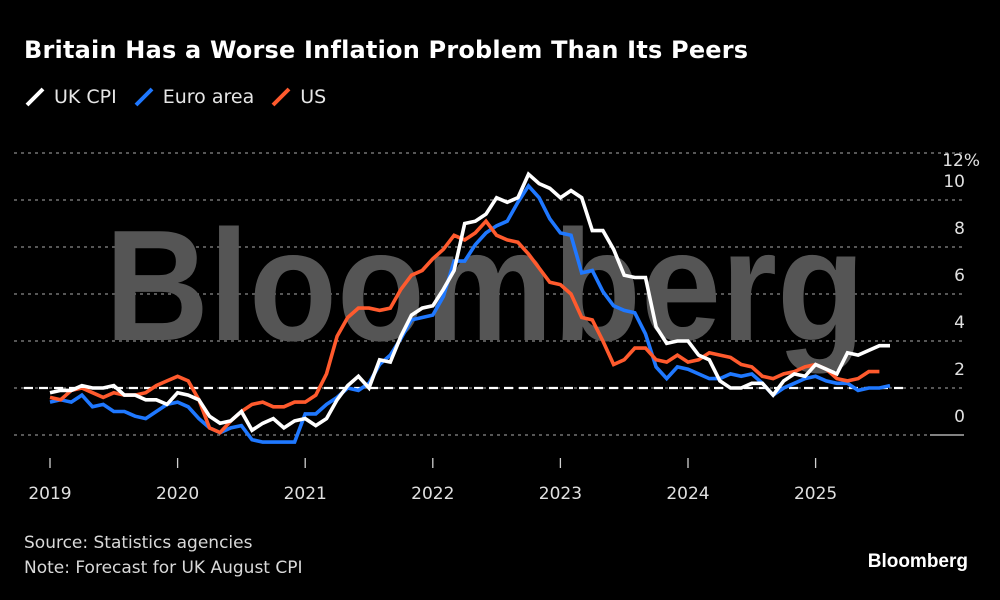  Describe the element at coordinates (917, 561) in the screenshot. I see `bloomberg-logo: Bloomberg` at that location.